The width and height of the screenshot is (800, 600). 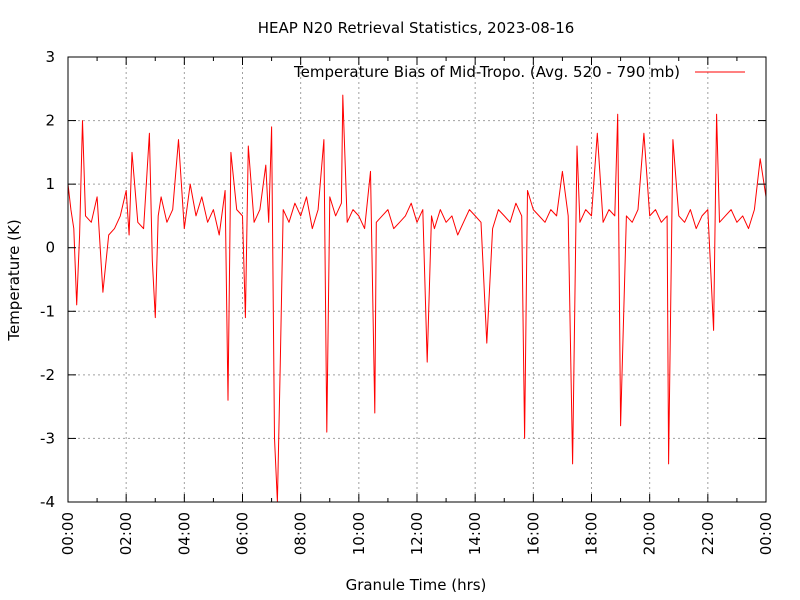 I want to click on x-tick-label: 06:00, so click(x=243, y=533).